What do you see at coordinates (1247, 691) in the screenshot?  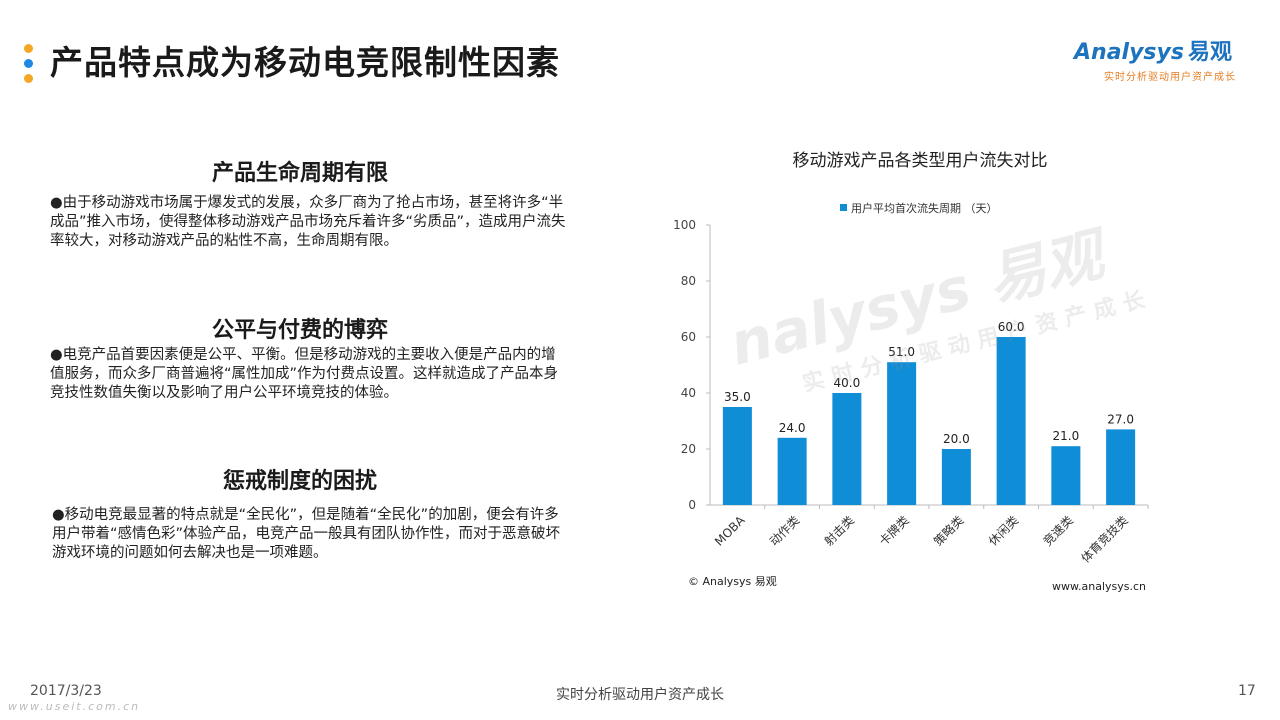 I see `page-number: 17` at bounding box center [1247, 691].